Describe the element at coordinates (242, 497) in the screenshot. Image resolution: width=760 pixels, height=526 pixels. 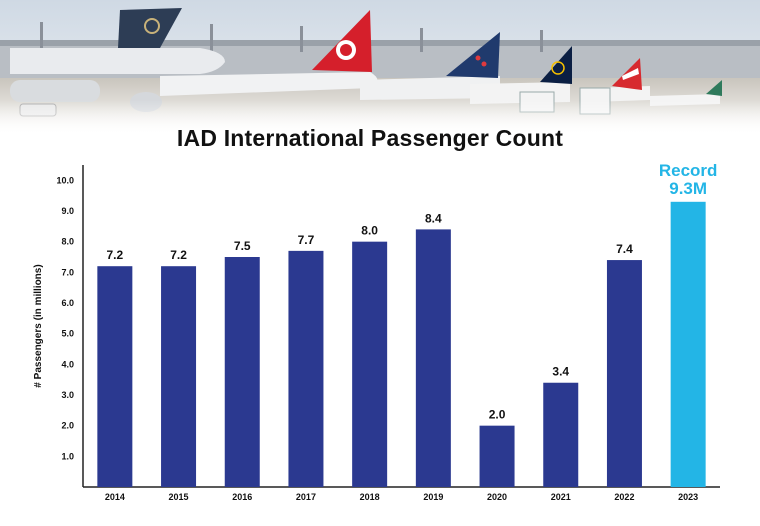
I see `x-tick-label-2016: 2016` at that location.